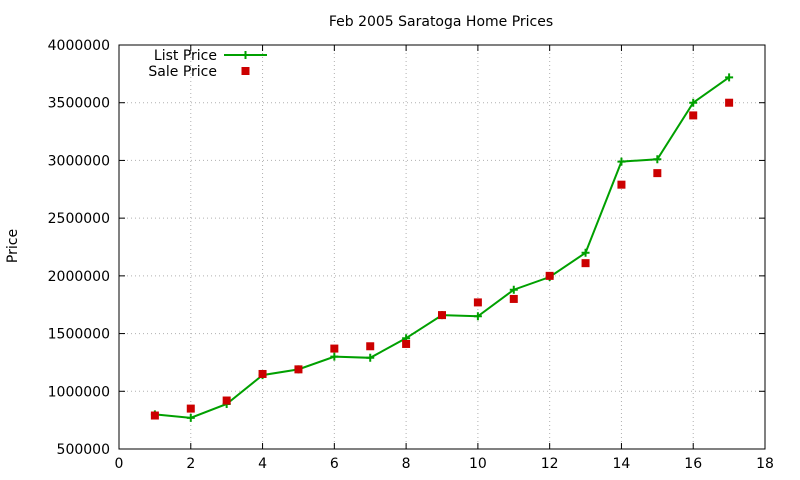 The image size is (800, 480). I want to click on y-tick-label: 4000000, so click(79, 46).